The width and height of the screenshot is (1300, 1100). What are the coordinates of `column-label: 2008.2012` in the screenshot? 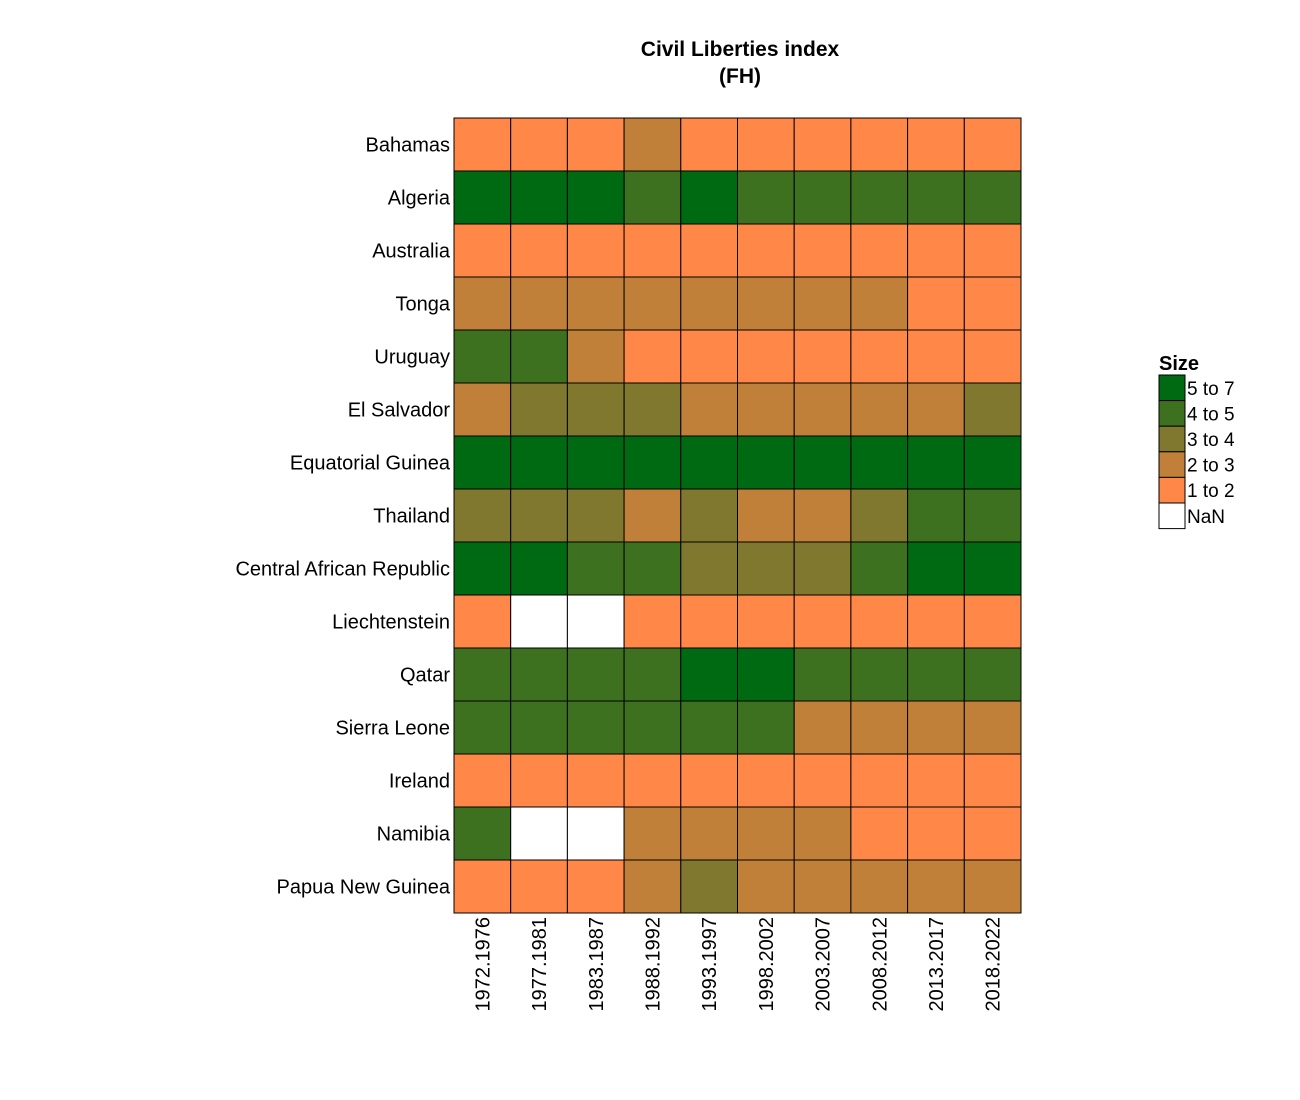 It's located at (880, 964).